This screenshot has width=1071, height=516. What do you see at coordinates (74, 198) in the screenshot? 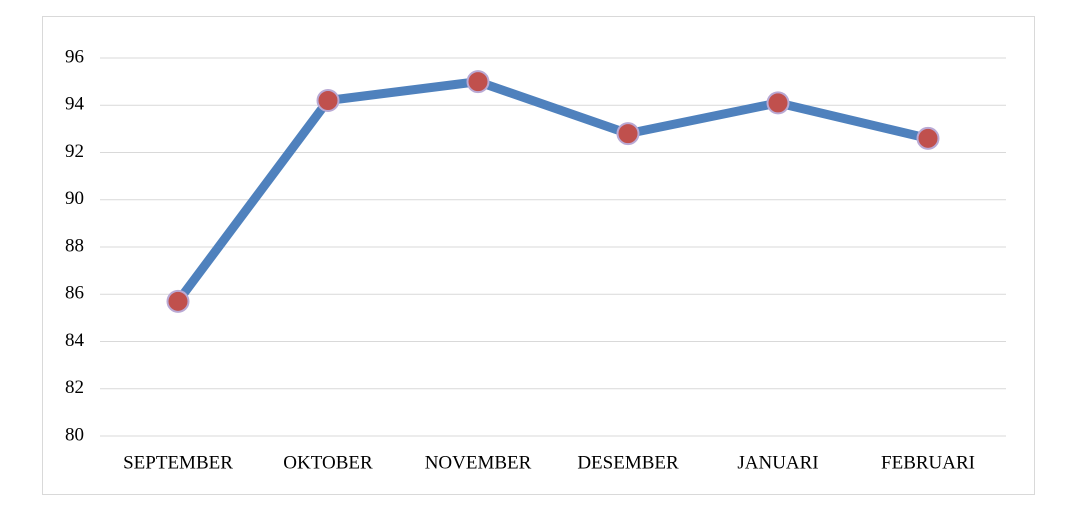
I see `y-tick-label: 90` at bounding box center [74, 198].